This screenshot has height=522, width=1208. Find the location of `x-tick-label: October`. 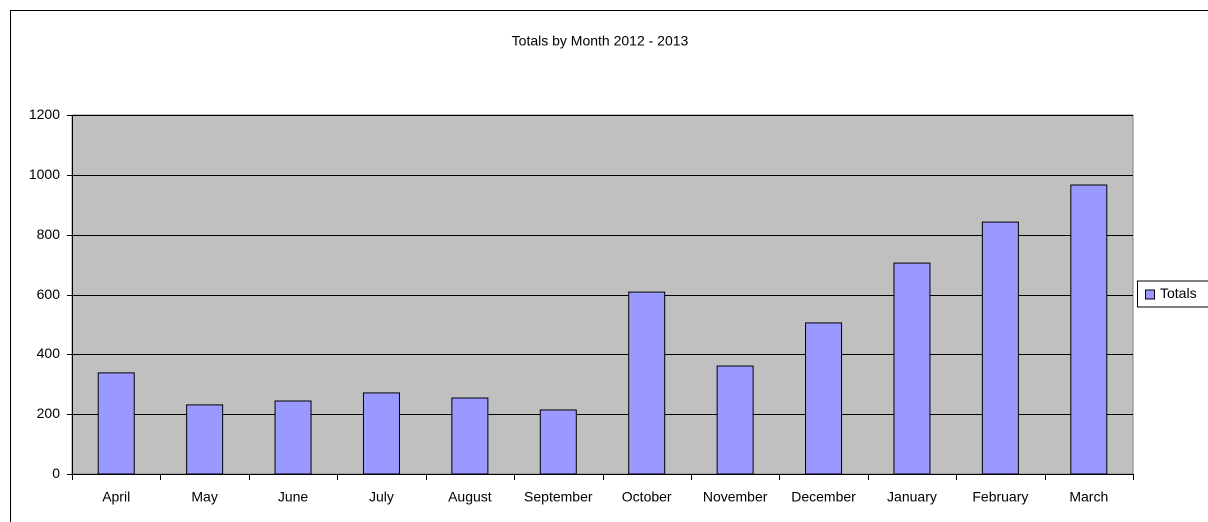

x-tick-label: October is located at coordinates (647, 497).